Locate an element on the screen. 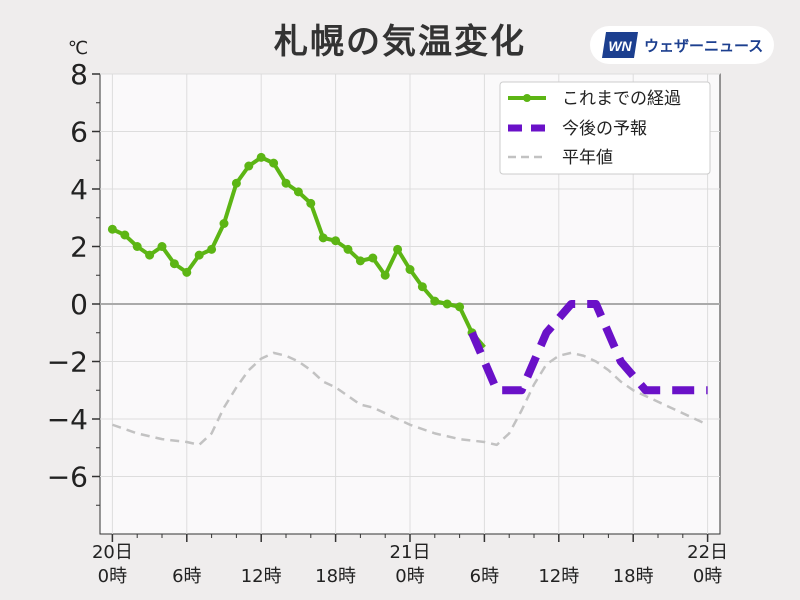 This screenshot has height=600, width=800. y-tick-label: 8 is located at coordinates (79, 74).